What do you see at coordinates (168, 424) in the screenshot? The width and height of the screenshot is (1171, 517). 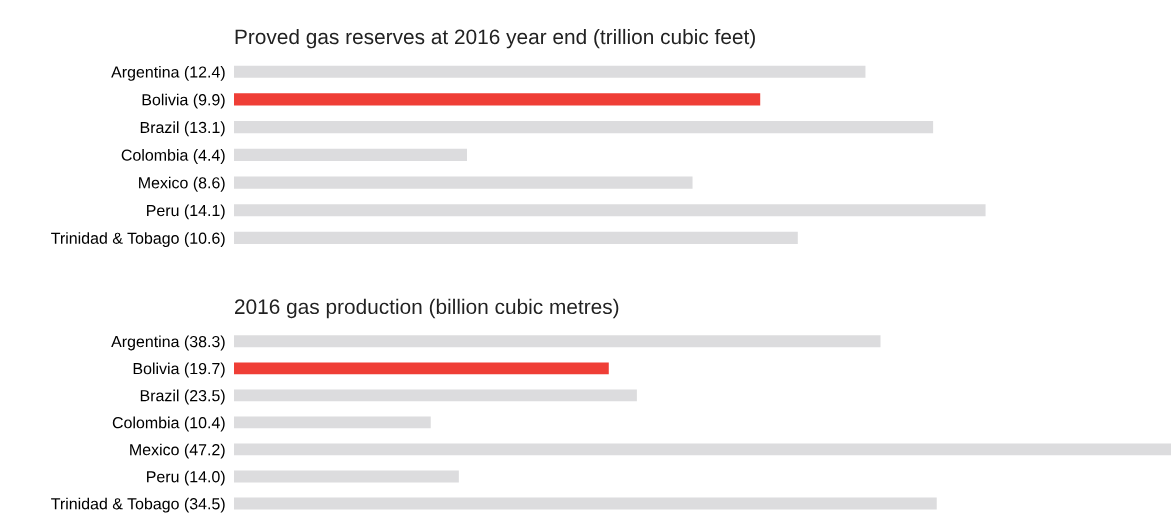 I see `y-tick-label: Colombia (10.4)` at bounding box center [168, 424].